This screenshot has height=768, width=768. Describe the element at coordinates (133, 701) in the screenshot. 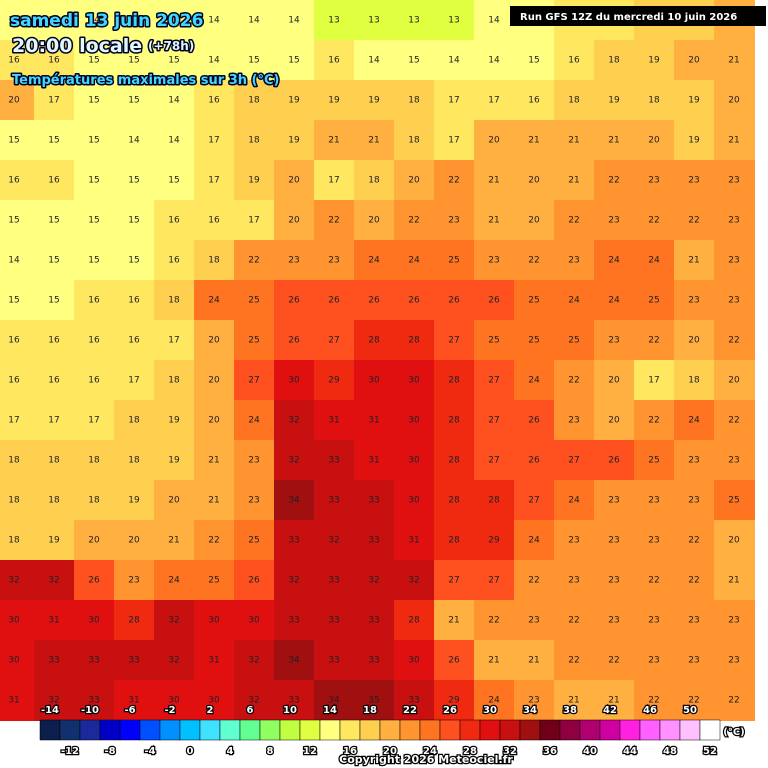

I see `temperature-value: 31` at that location.